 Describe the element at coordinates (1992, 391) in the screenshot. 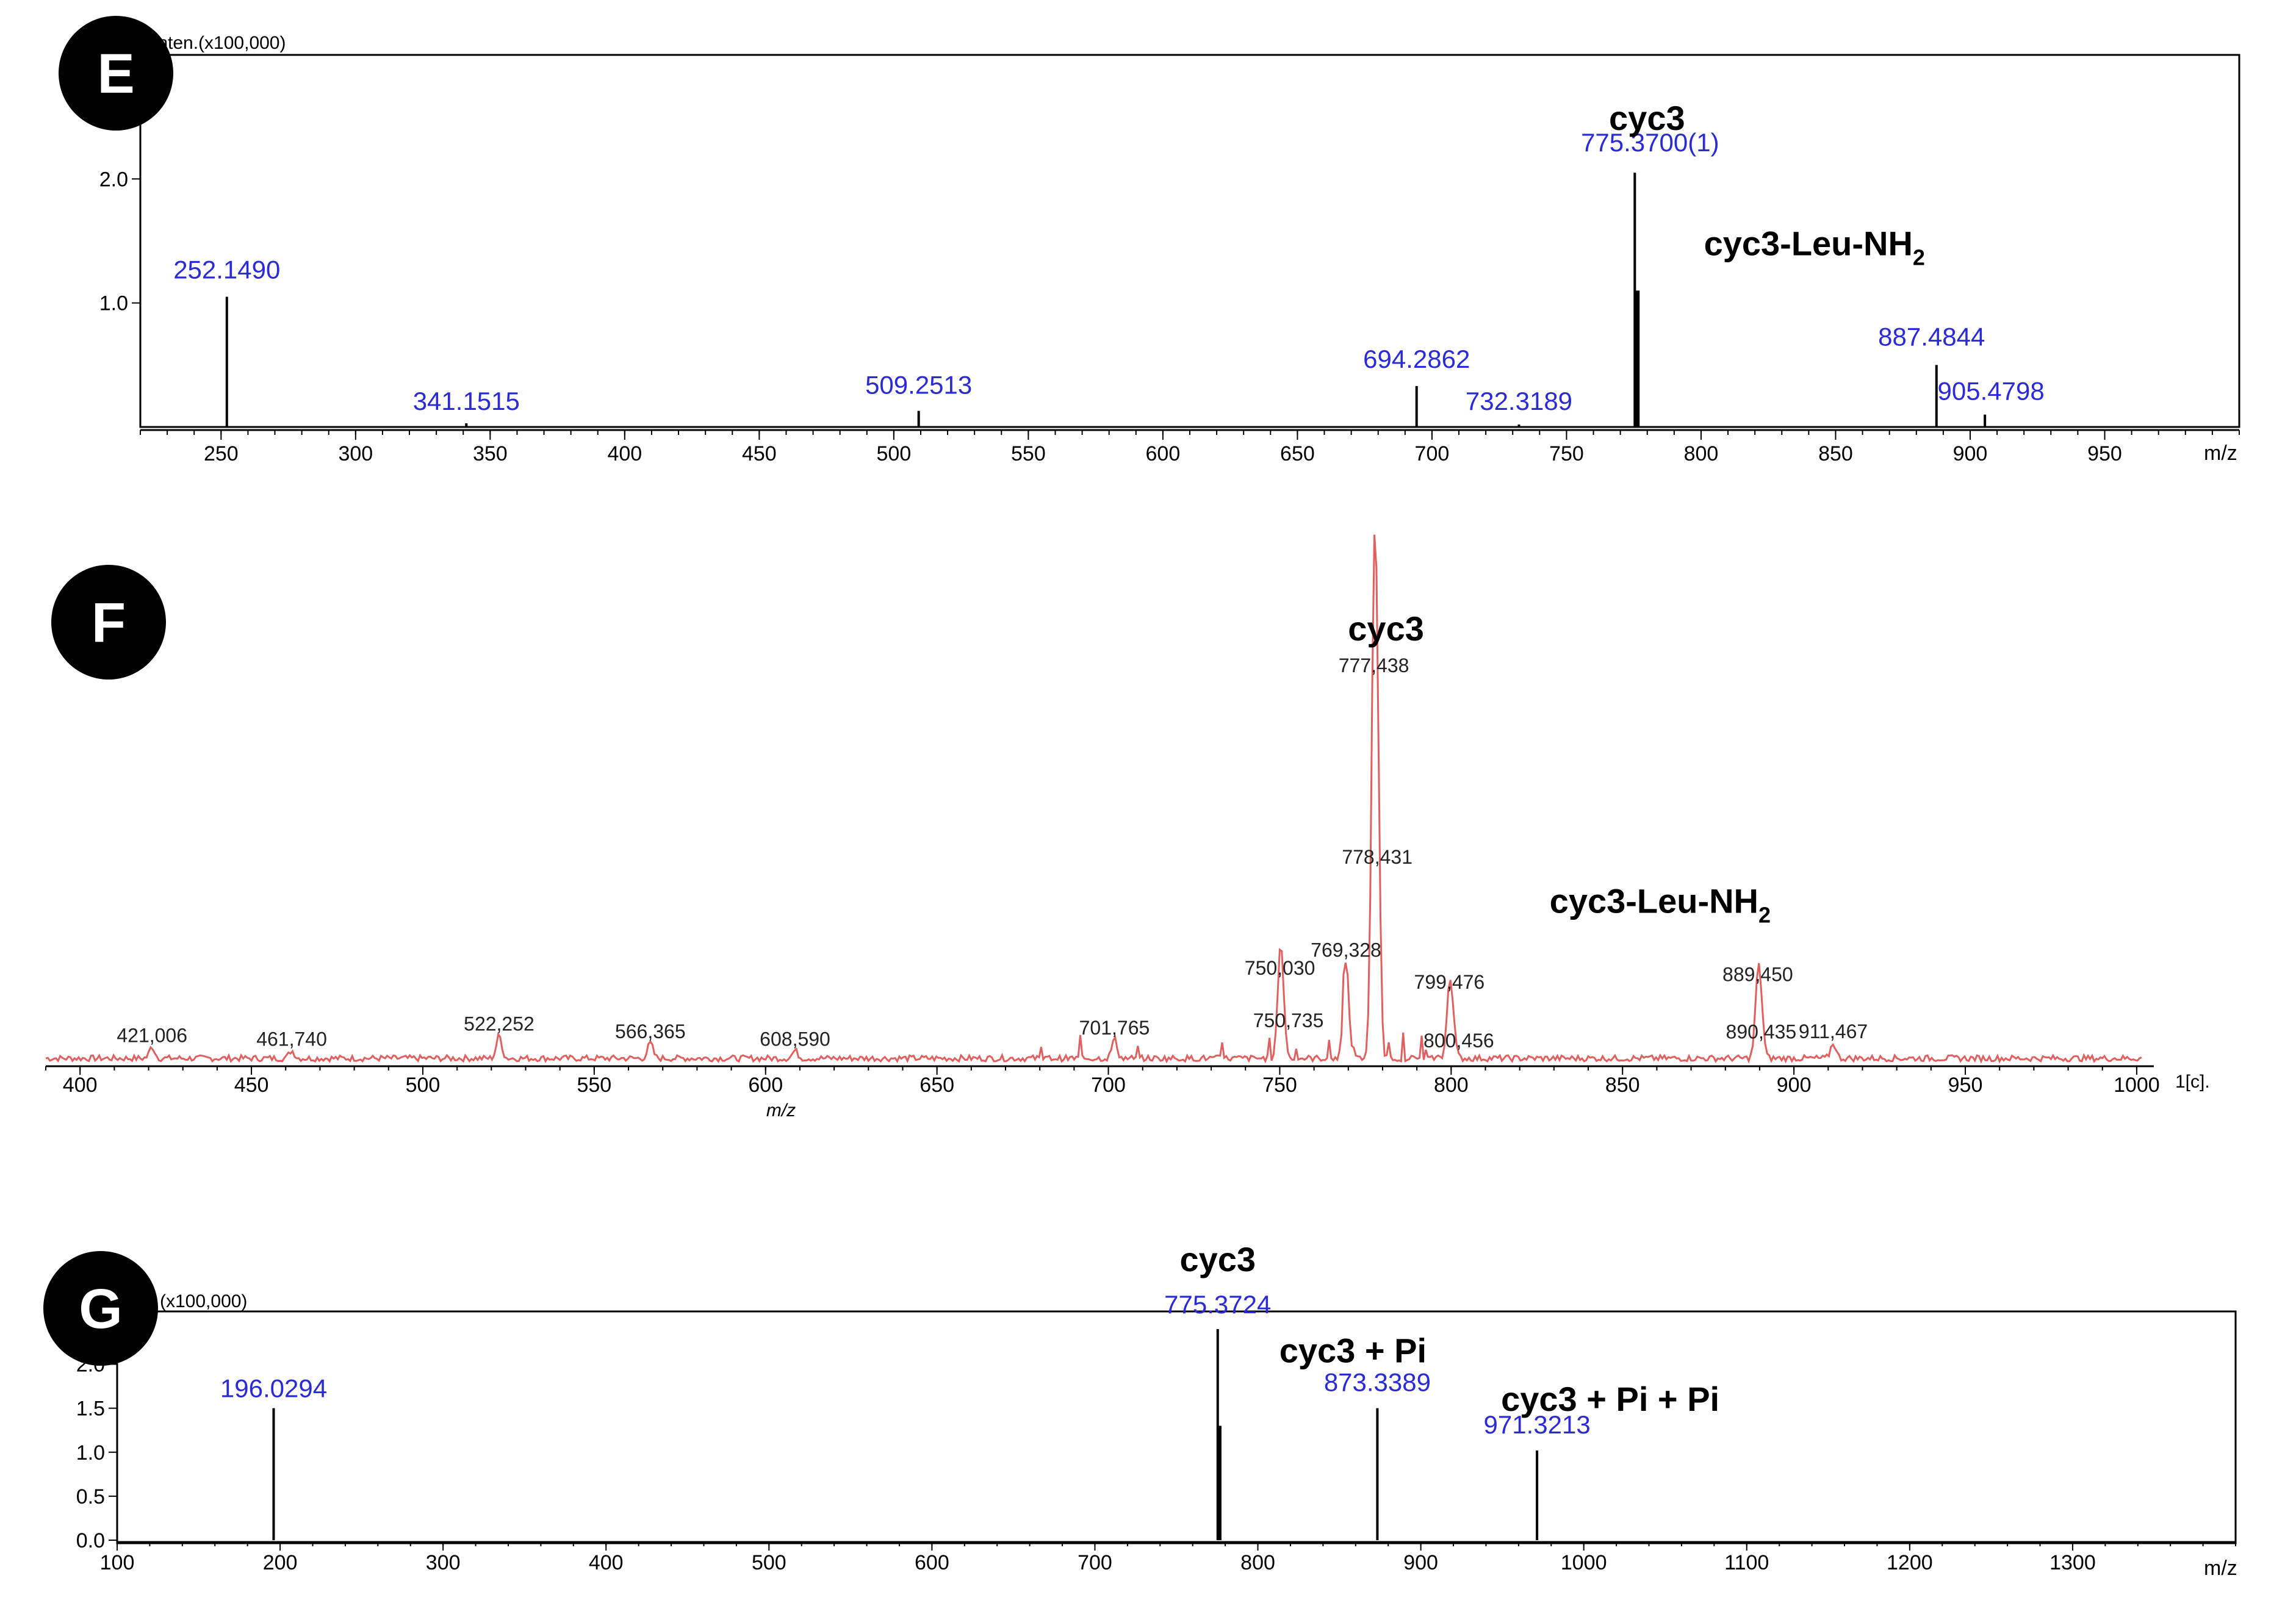

I see `peak-label: 905.4798` at that location.